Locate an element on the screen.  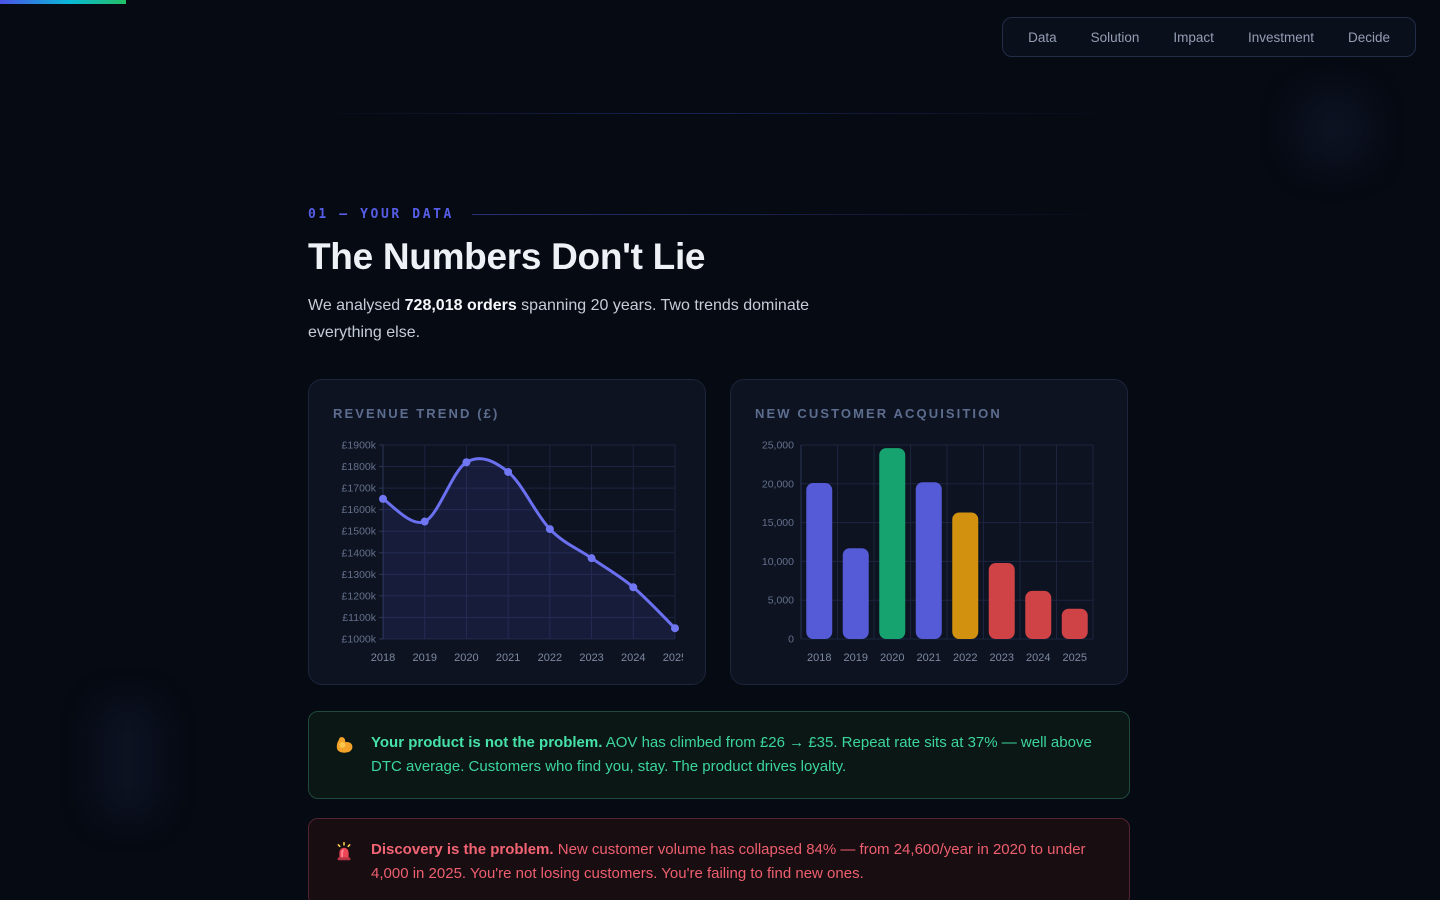
section-header: 01 — YOUR DATA is located at coordinates (719, 214).